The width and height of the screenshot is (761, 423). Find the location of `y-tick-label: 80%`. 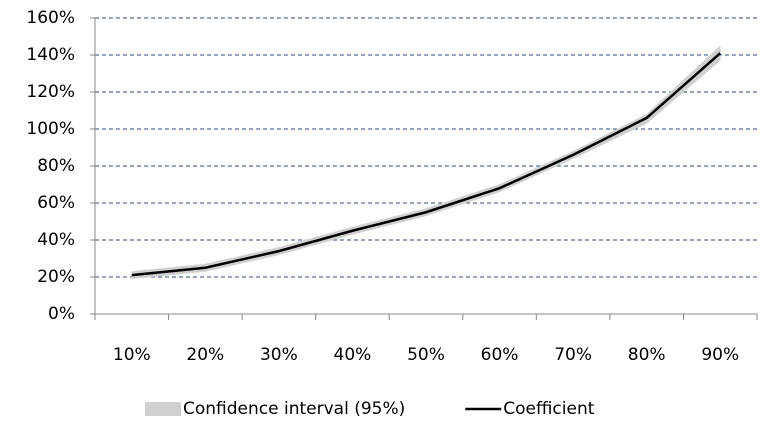

y-tick-label: 80% is located at coordinates (56, 166).